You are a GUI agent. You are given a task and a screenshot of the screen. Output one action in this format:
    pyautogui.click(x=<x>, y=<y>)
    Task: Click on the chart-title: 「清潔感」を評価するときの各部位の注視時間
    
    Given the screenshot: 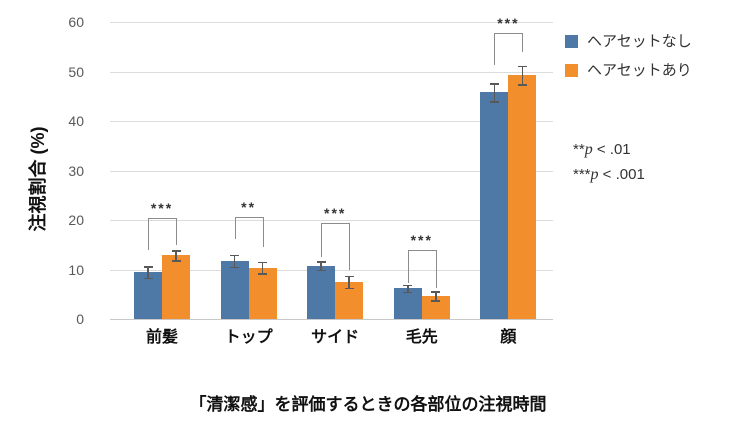 What is the action you would take?
    pyautogui.click(x=368, y=404)
    